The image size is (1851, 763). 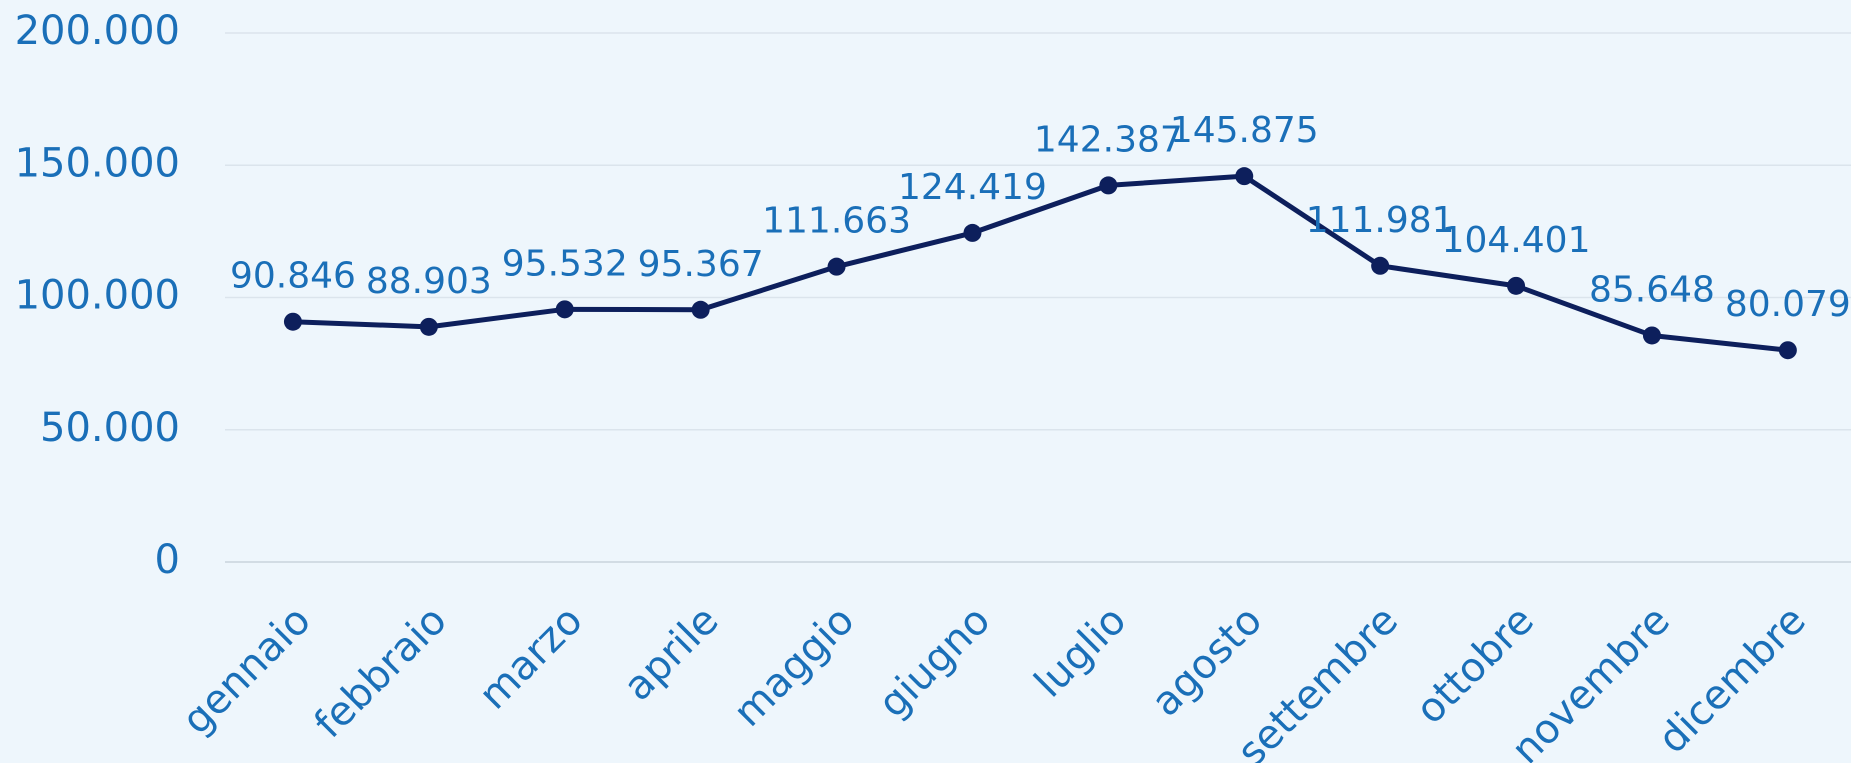 I want to click on x-tick-label: aprile, so click(x=671, y=653).